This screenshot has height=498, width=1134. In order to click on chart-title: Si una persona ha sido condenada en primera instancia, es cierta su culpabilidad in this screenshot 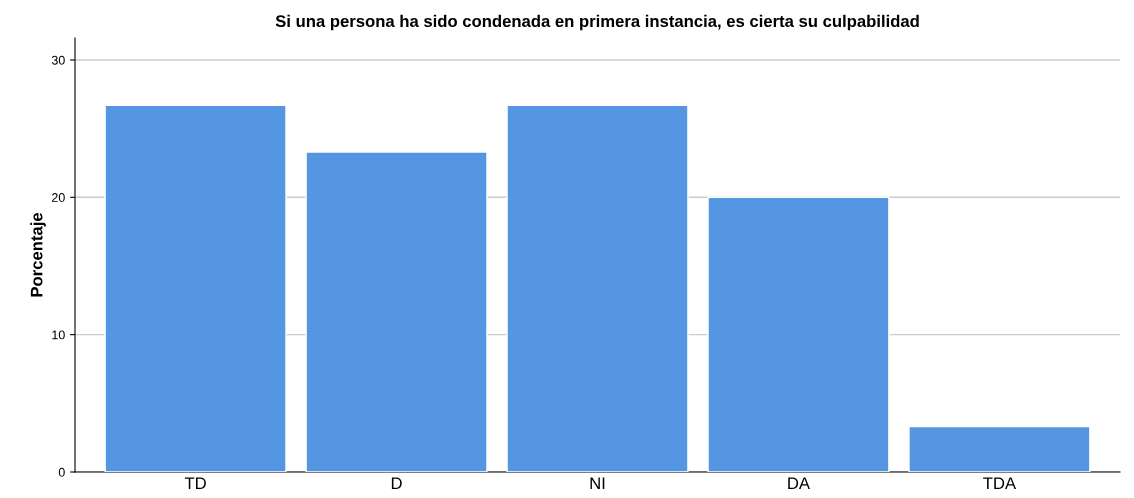, I will do `click(597, 22)`.